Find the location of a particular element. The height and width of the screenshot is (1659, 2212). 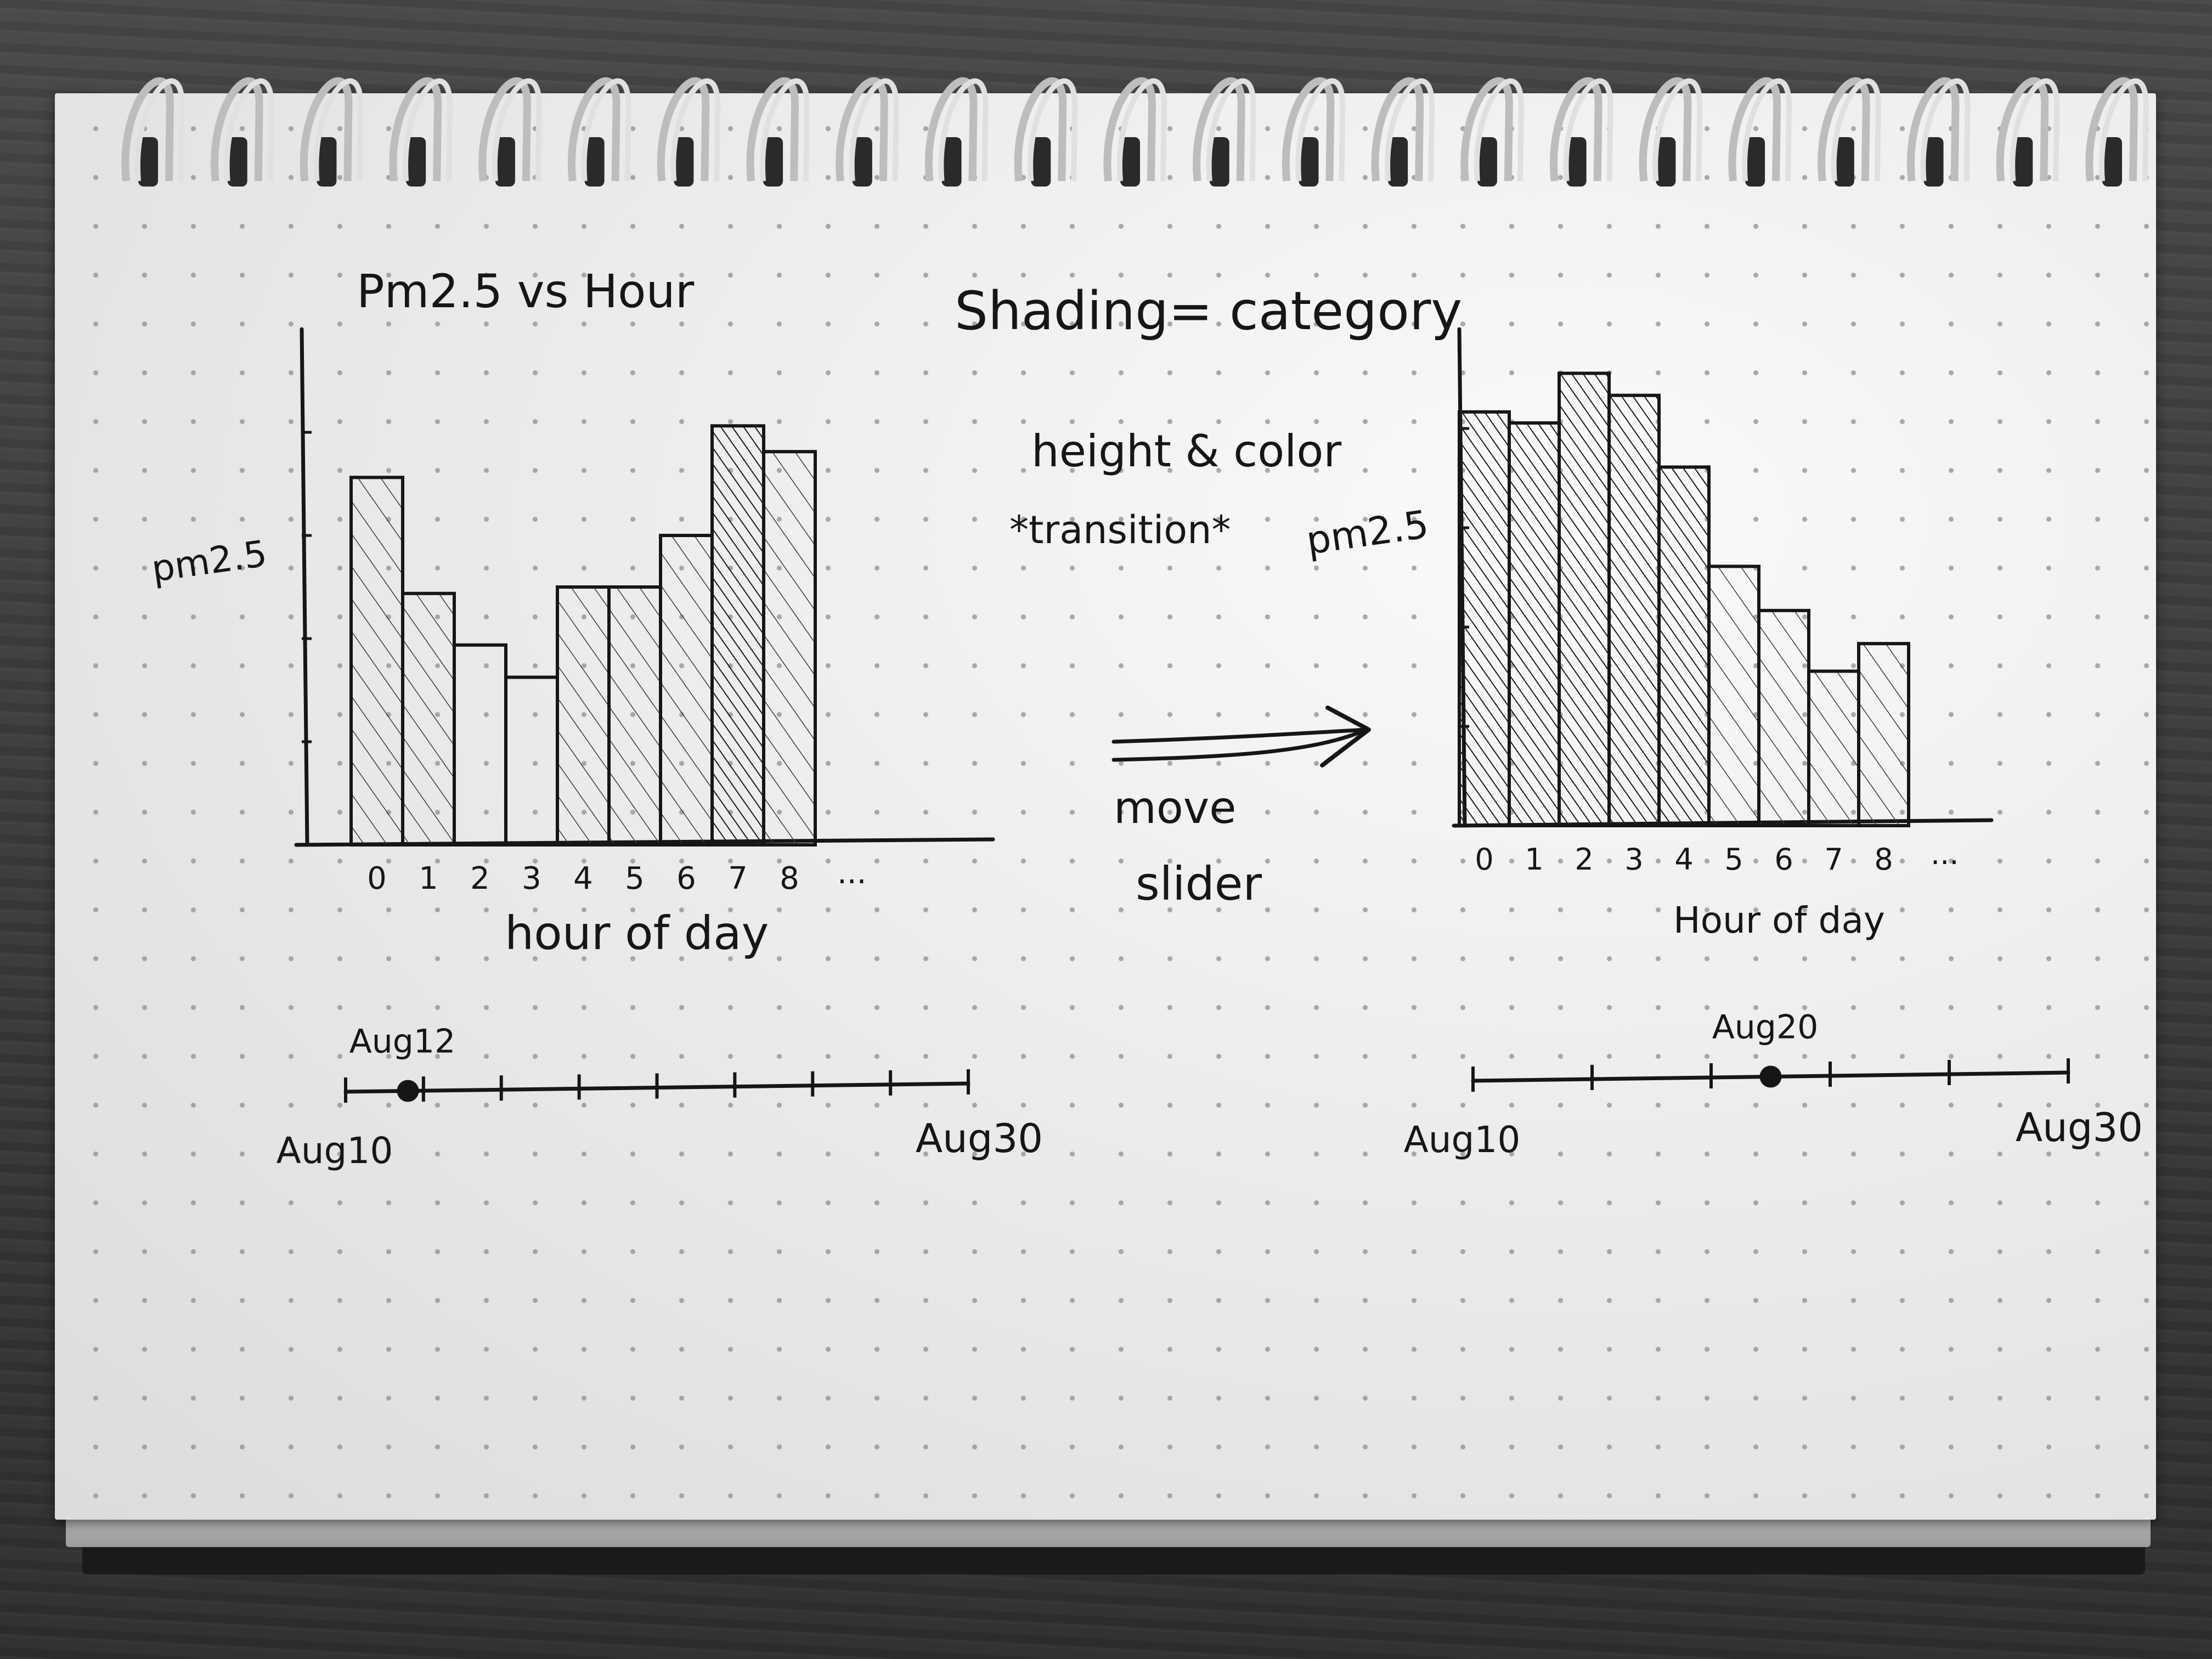

slider-selected-label: Aug20 is located at coordinates (1765, 1027).